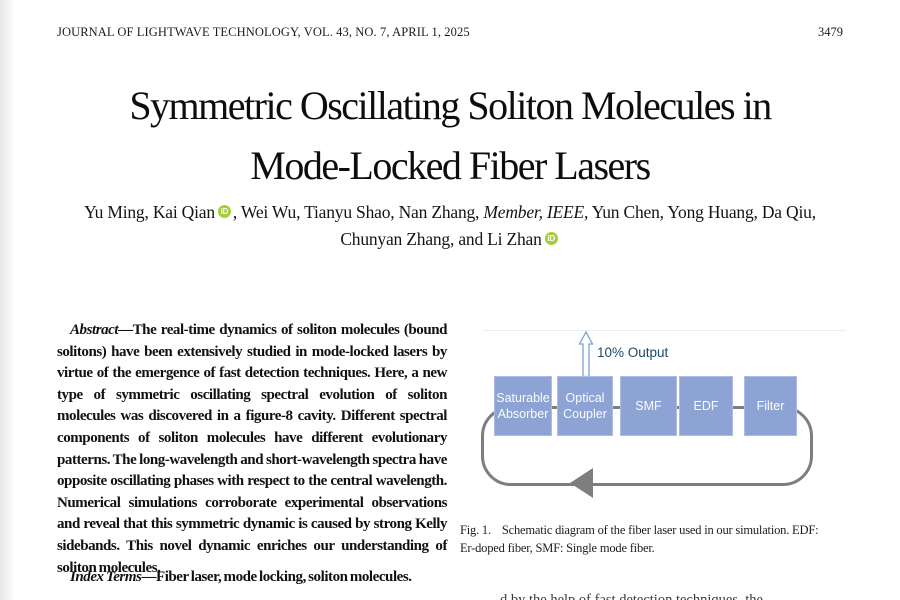 Image resolution: width=900 pixels, height=600 pixels. What do you see at coordinates (94, 330) in the screenshot?
I see `abstract-label: Abstract` at bounding box center [94, 330].